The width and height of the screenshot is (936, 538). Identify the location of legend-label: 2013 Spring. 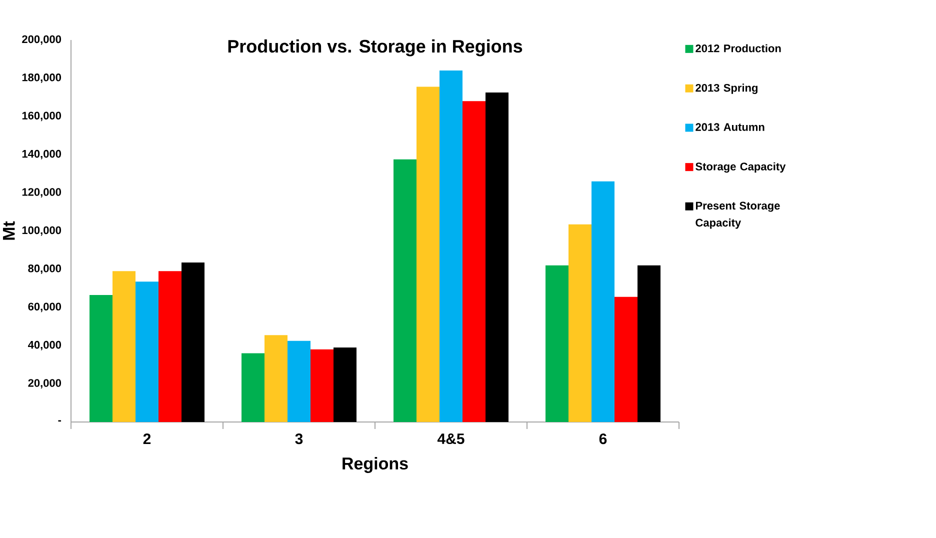
(727, 89).